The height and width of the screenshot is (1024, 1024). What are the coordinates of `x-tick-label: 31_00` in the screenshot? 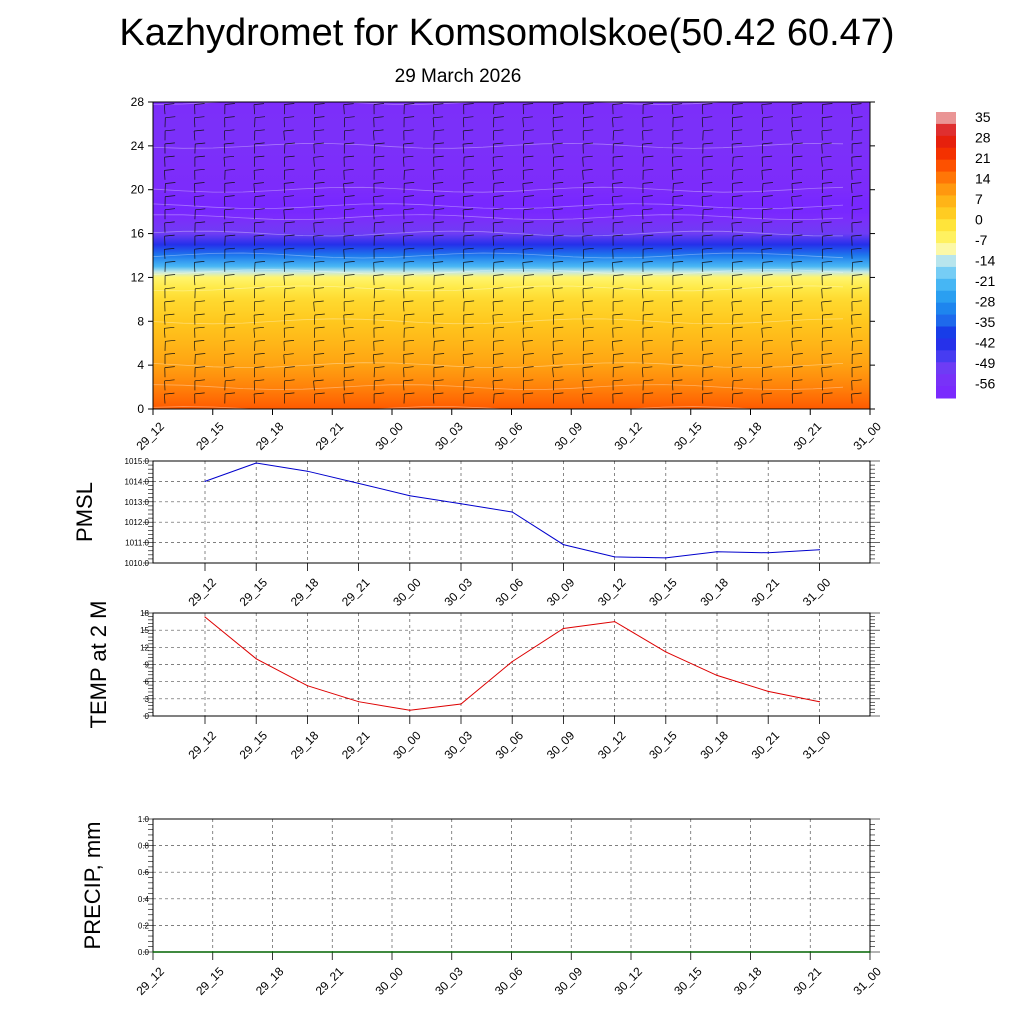 It's located at (867, 436).